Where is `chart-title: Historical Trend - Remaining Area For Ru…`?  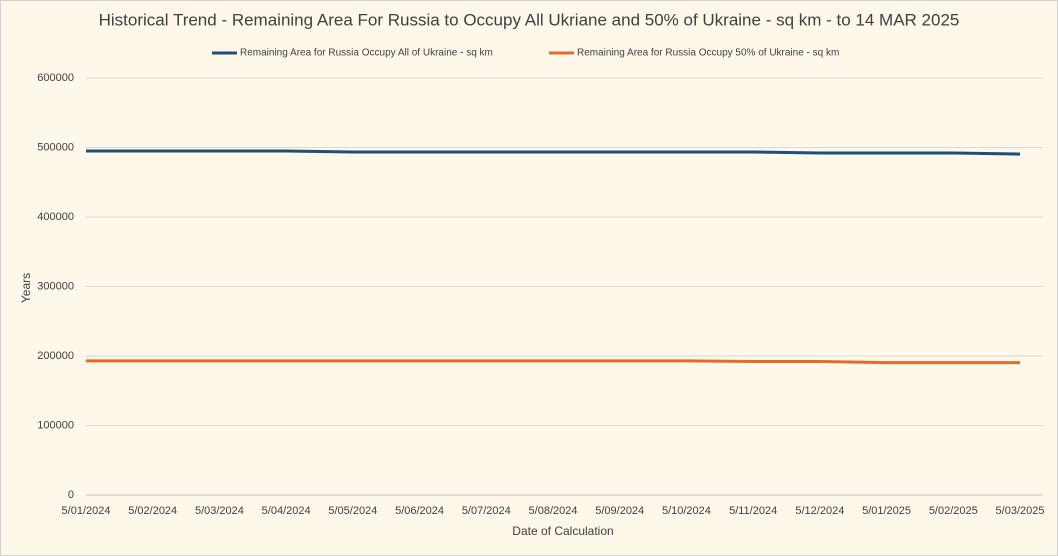 chart-title: Historical Trend - Remaining Area For Ru… is located at coordinates (529, 19).